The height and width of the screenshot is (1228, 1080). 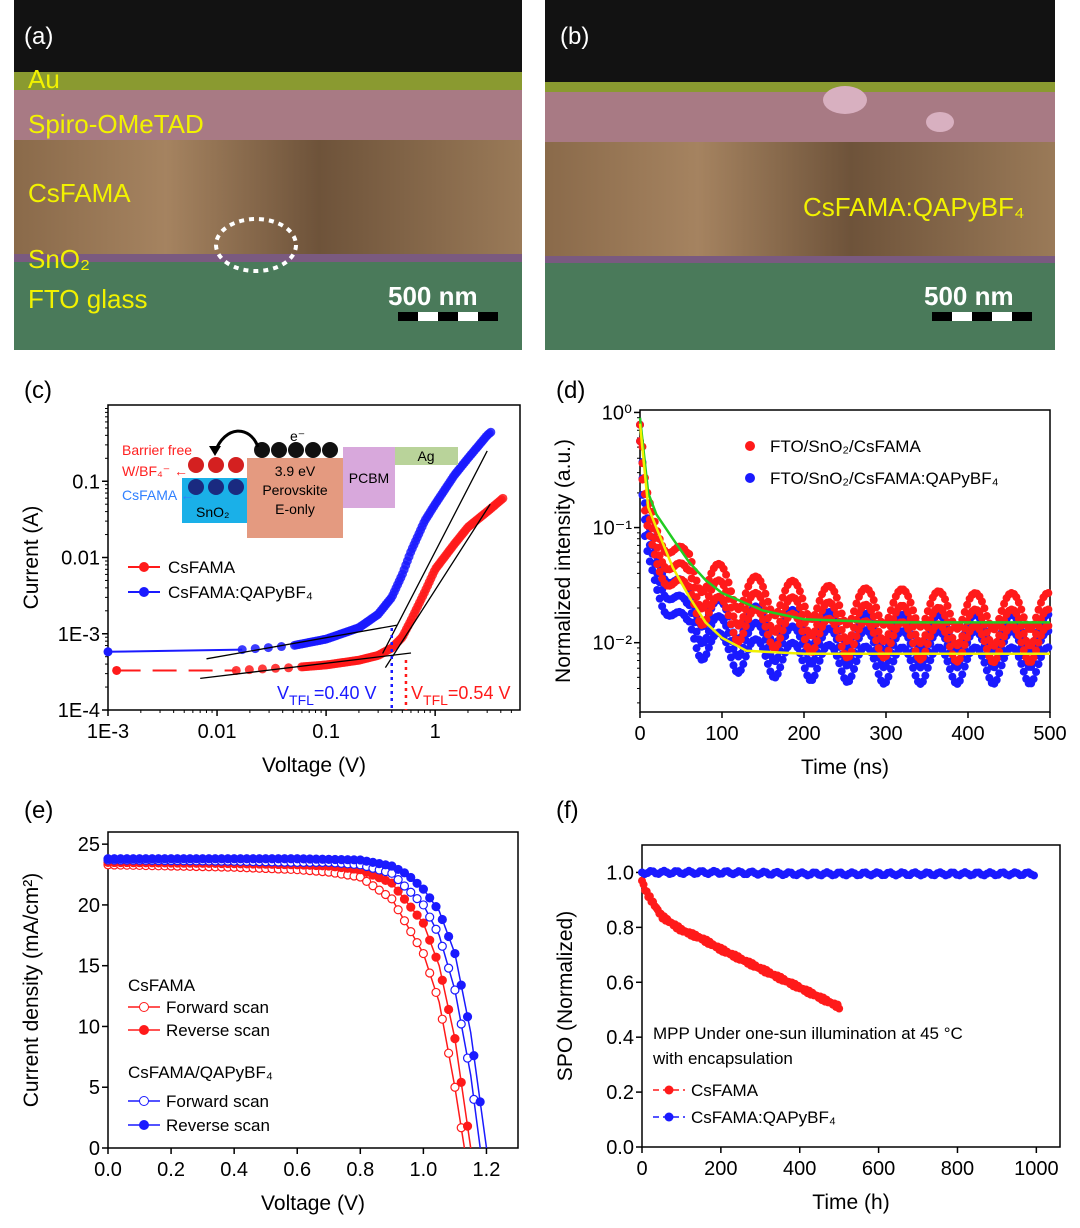 What do you see at coordinates (295, 471) in the screenshot?
I see `inset-perovskite-ev: 3.9 eV` at bounding box center [295, 471].